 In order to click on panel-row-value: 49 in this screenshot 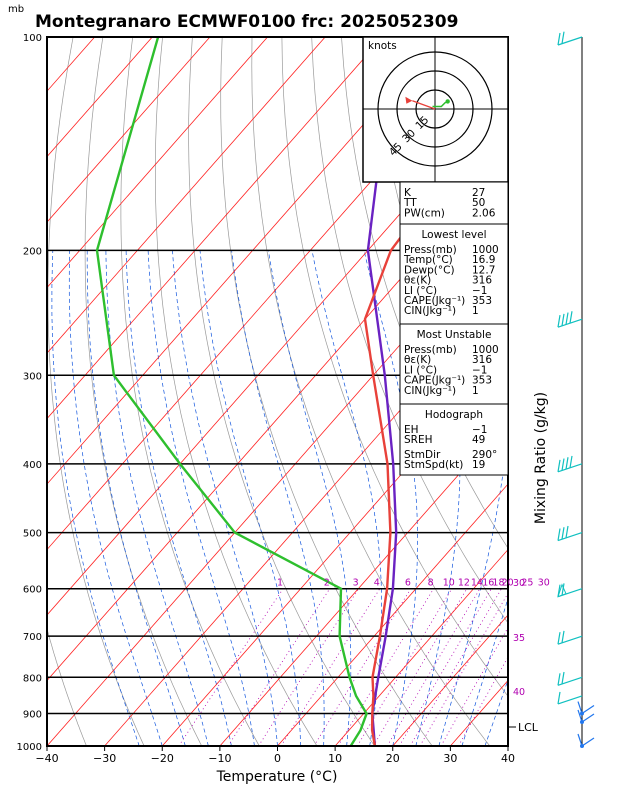, I will do `click(478, 440)`.